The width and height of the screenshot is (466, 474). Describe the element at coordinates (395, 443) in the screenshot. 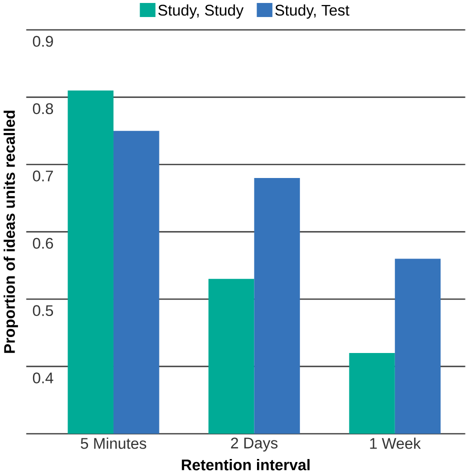

I see `x-tick-label: 1 Week` at that location.